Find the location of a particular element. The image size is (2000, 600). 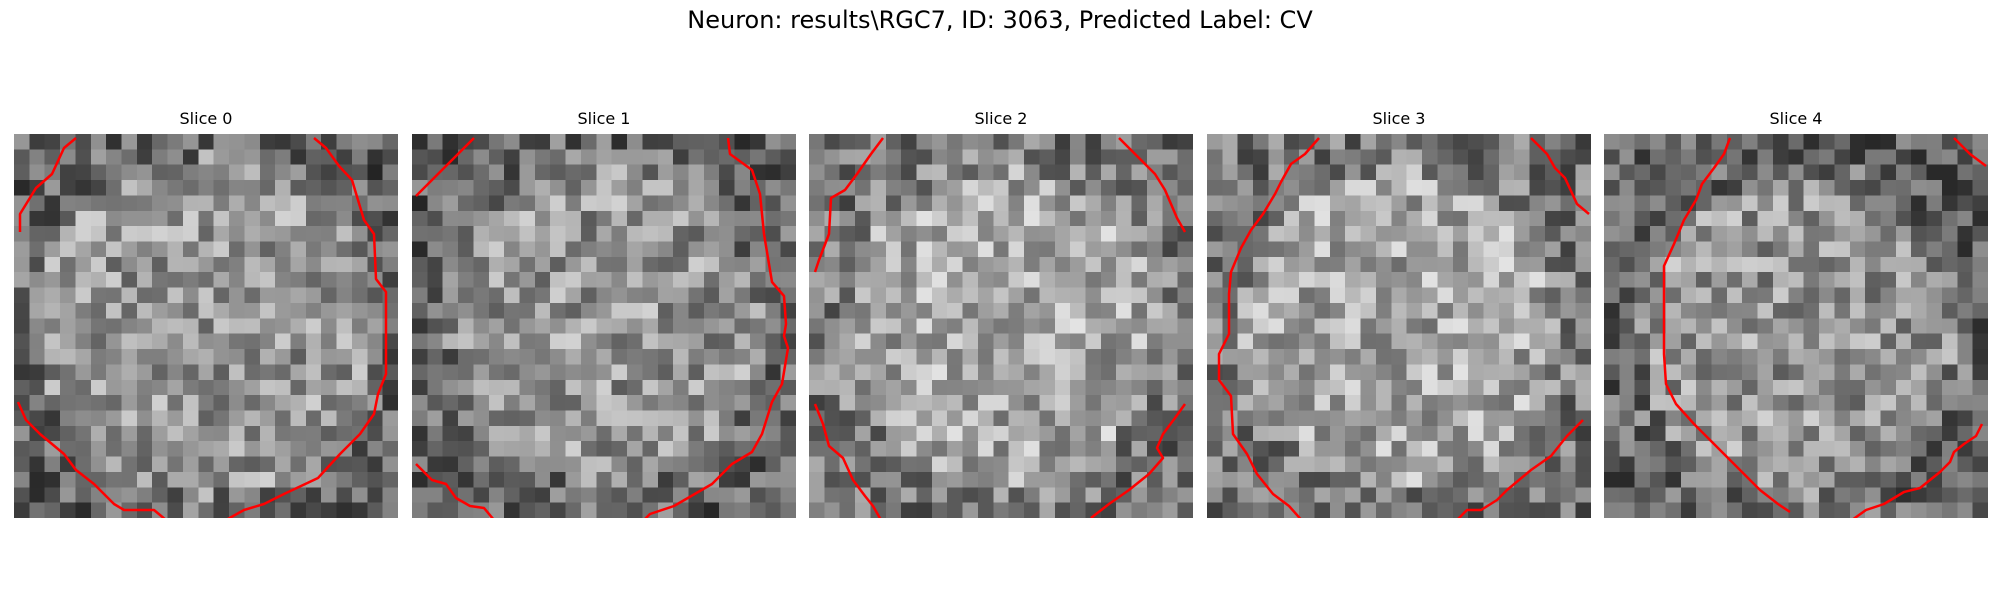

slice-panel-2: Slice 2 is located at coordinates (1001, 313).